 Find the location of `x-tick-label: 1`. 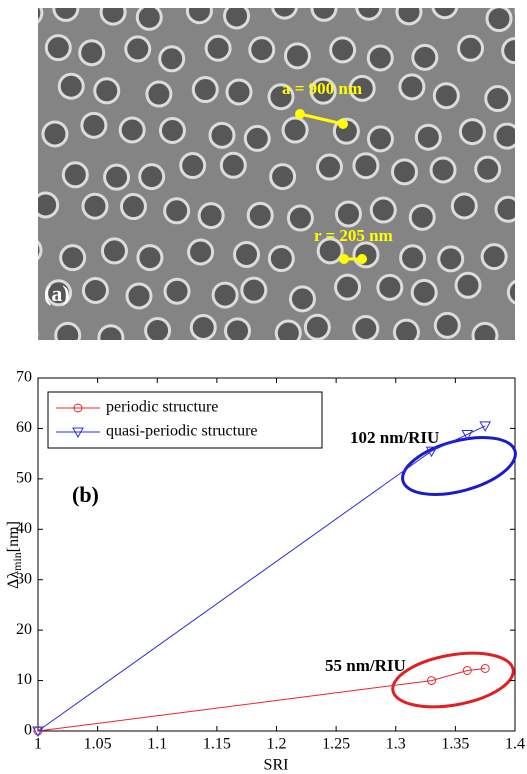

x-tick-label: 1 is located at coordinates (38, 744).